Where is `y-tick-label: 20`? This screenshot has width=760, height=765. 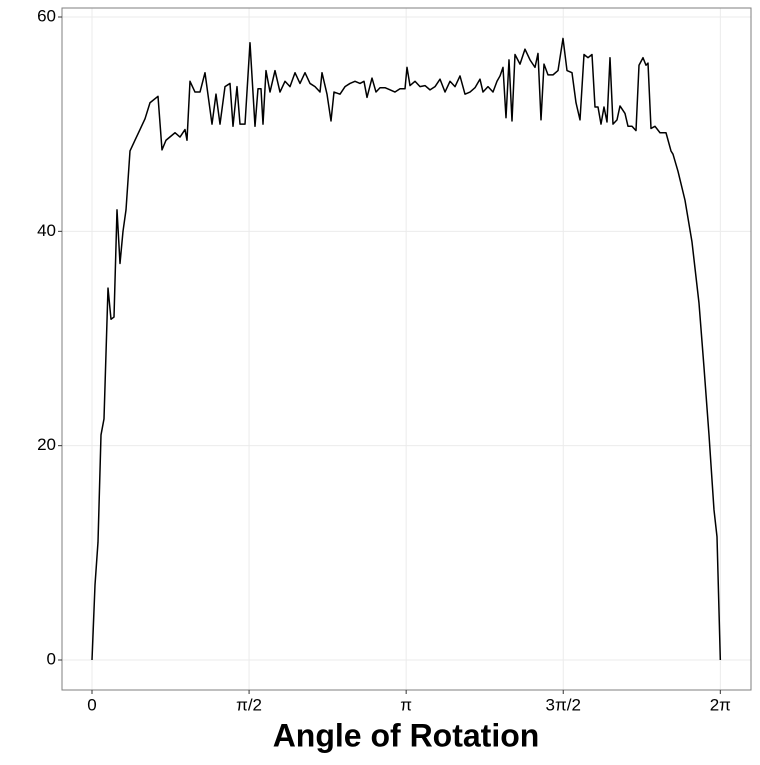 y-tick-label: 20 is located at coordinates (46, 444).